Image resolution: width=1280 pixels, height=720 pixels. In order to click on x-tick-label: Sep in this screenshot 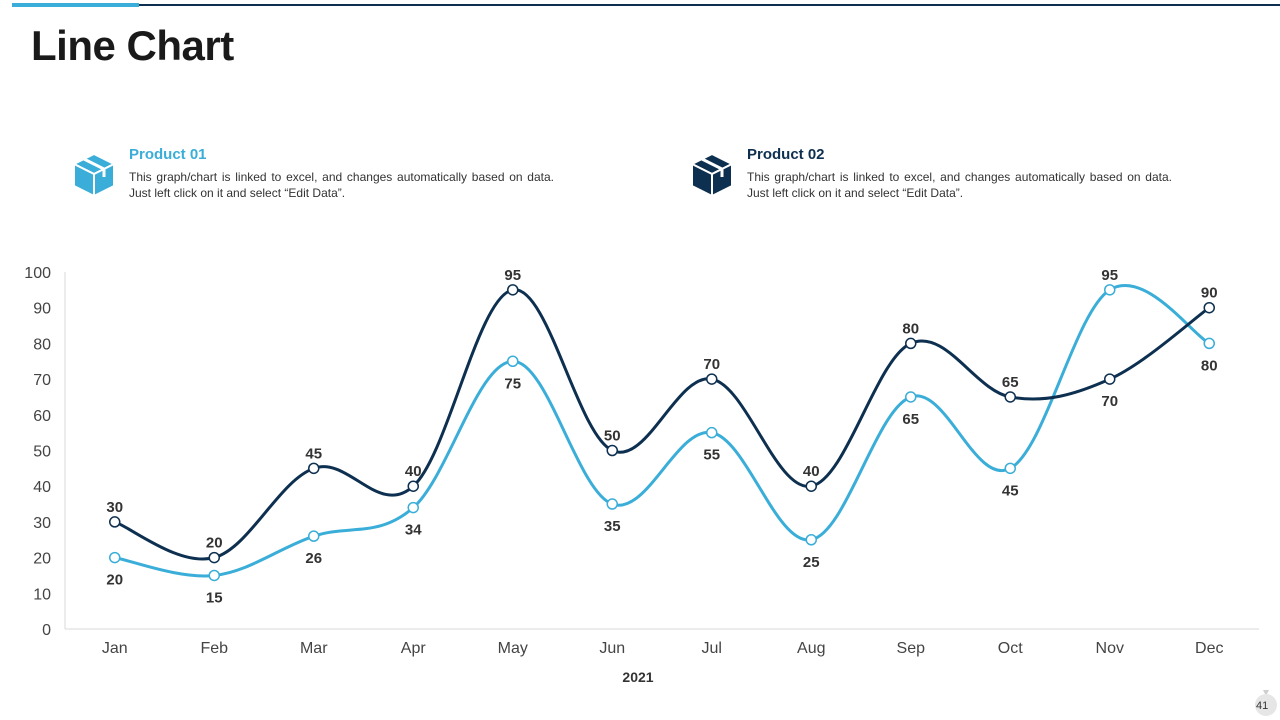, I will do `click(911, 648)`.